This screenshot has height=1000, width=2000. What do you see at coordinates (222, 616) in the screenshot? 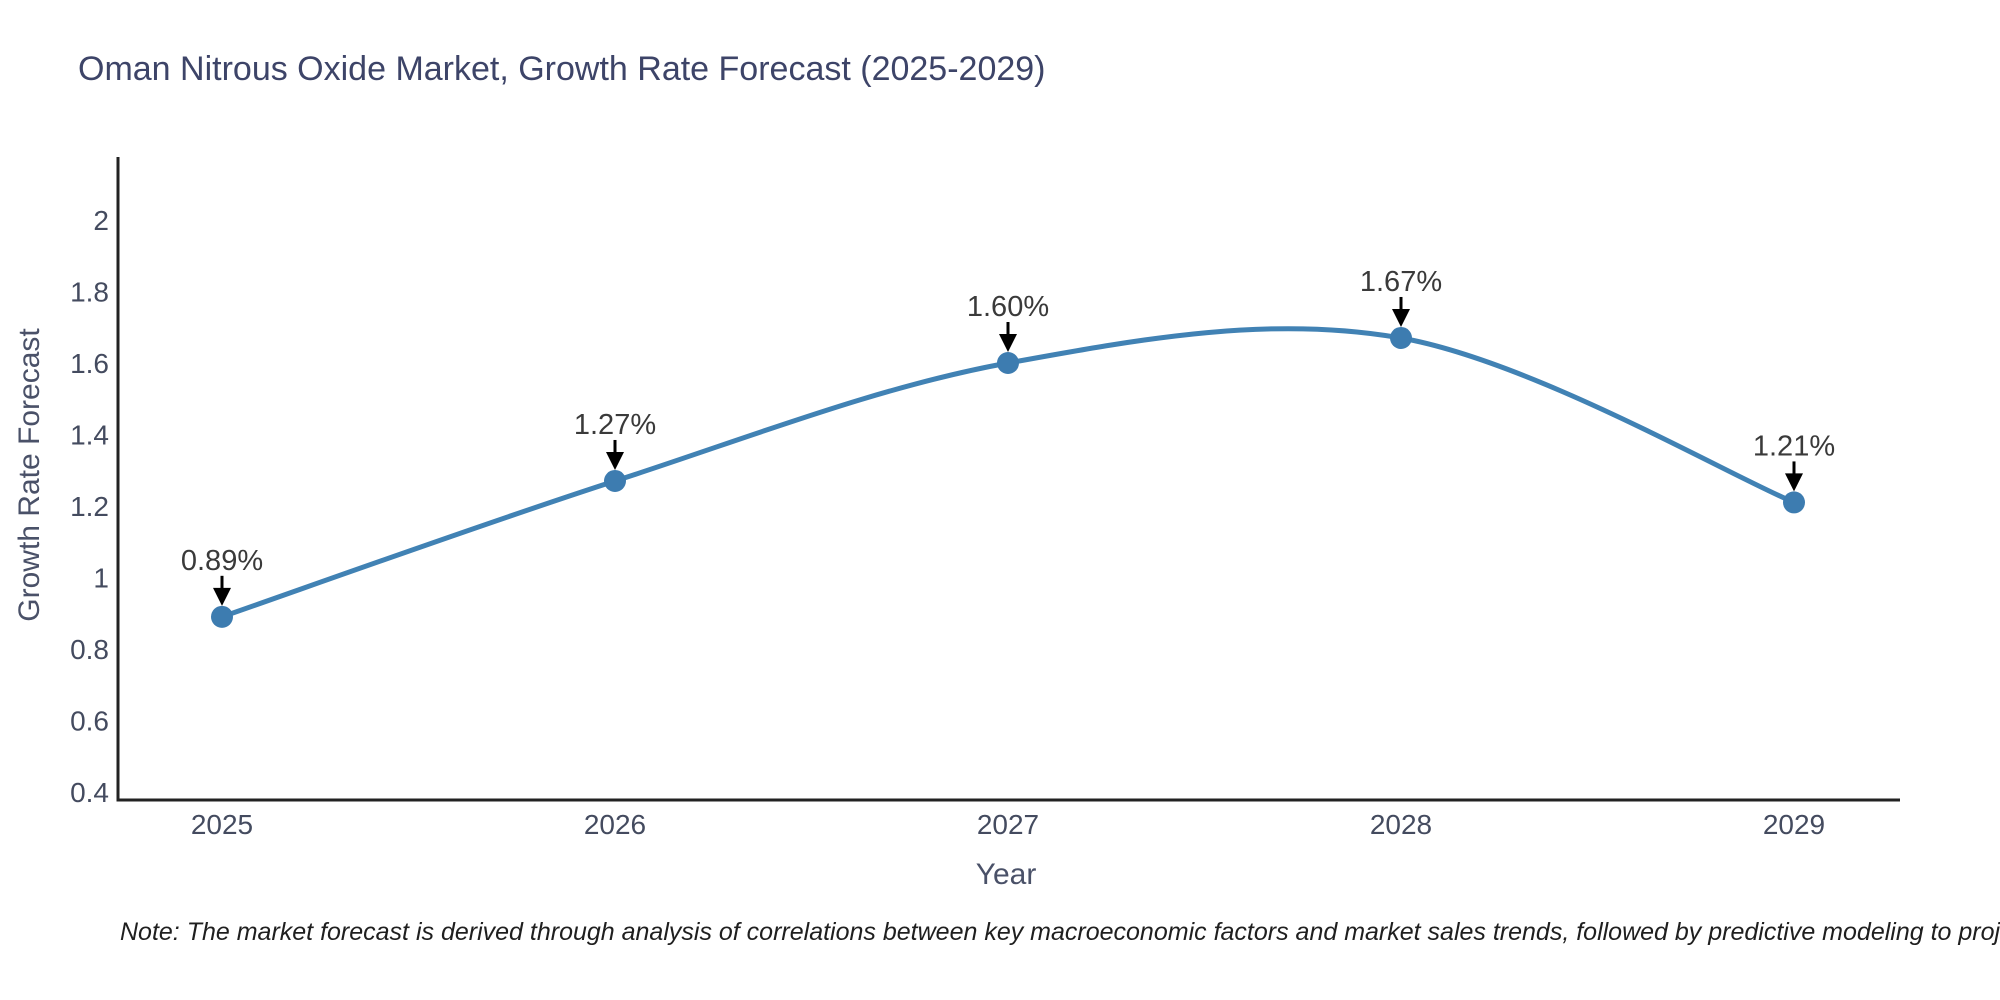
I see `data-point-2025` at bounding box center [222, 616].